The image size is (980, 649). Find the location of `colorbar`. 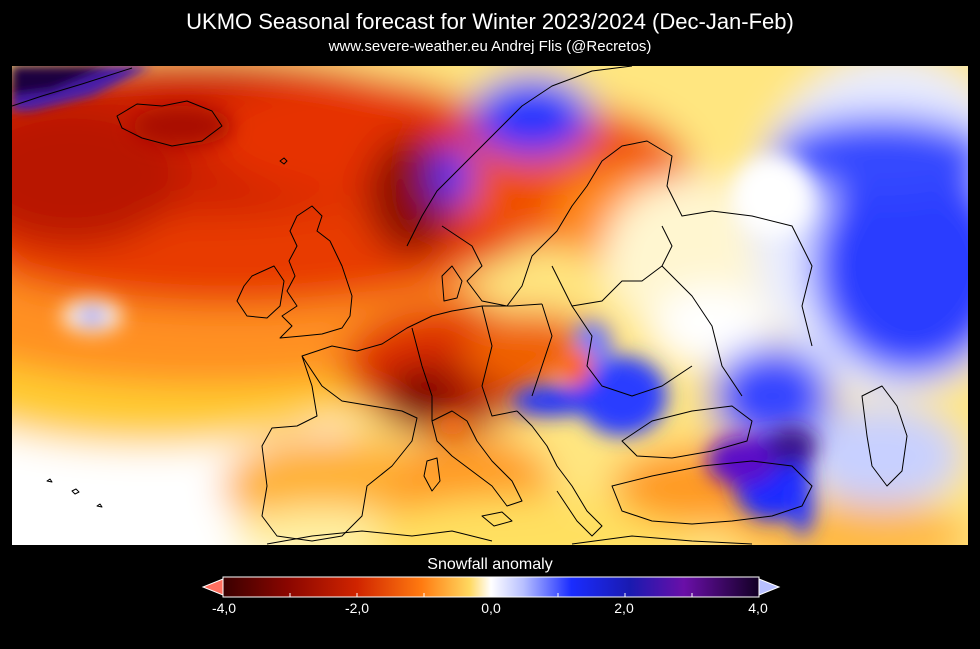

colorbar is located at coordinates (491, 587).